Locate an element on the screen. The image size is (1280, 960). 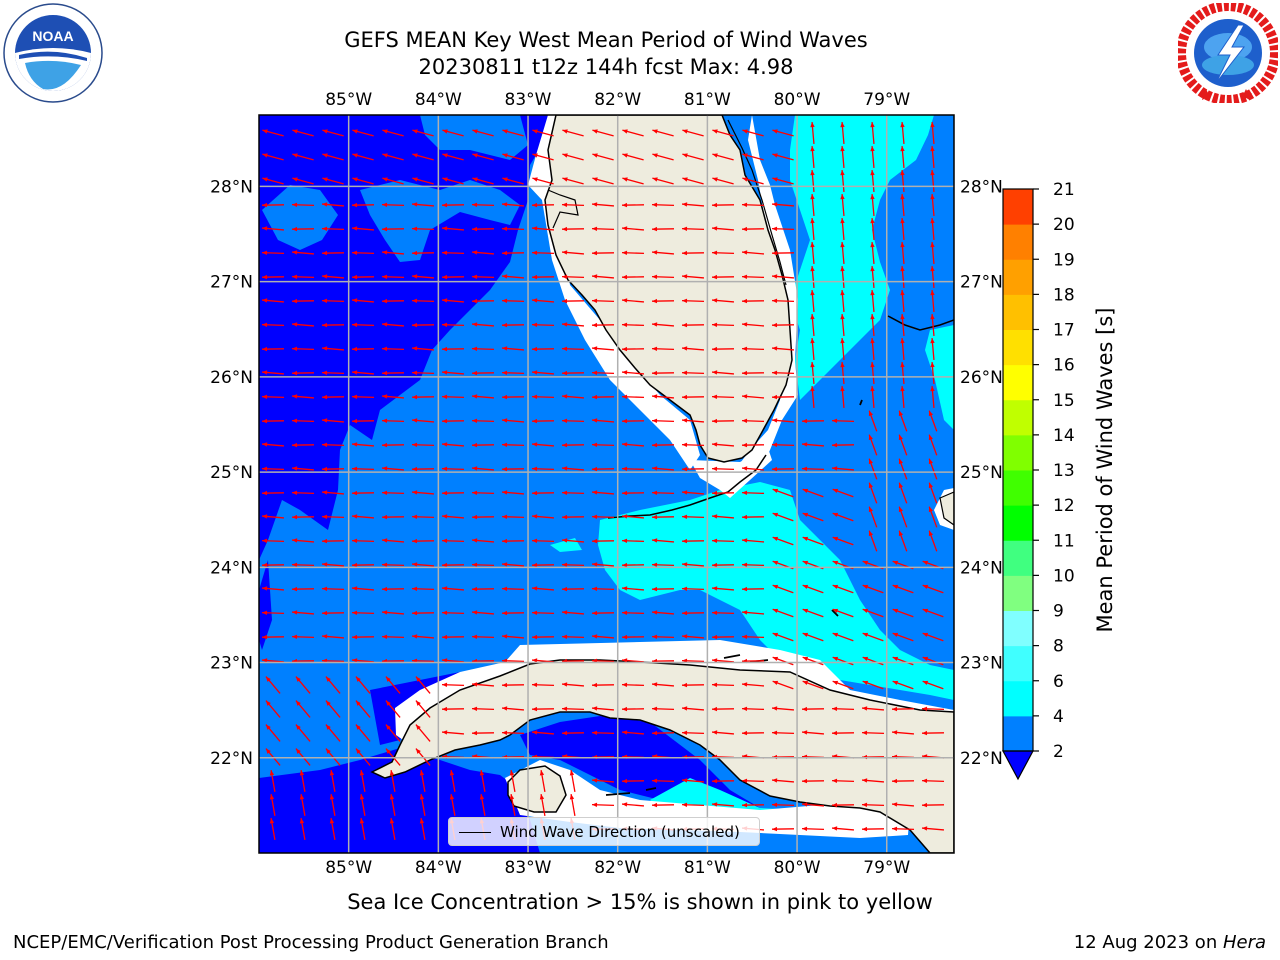
nws-logo is located at coordinates (1228, 53).